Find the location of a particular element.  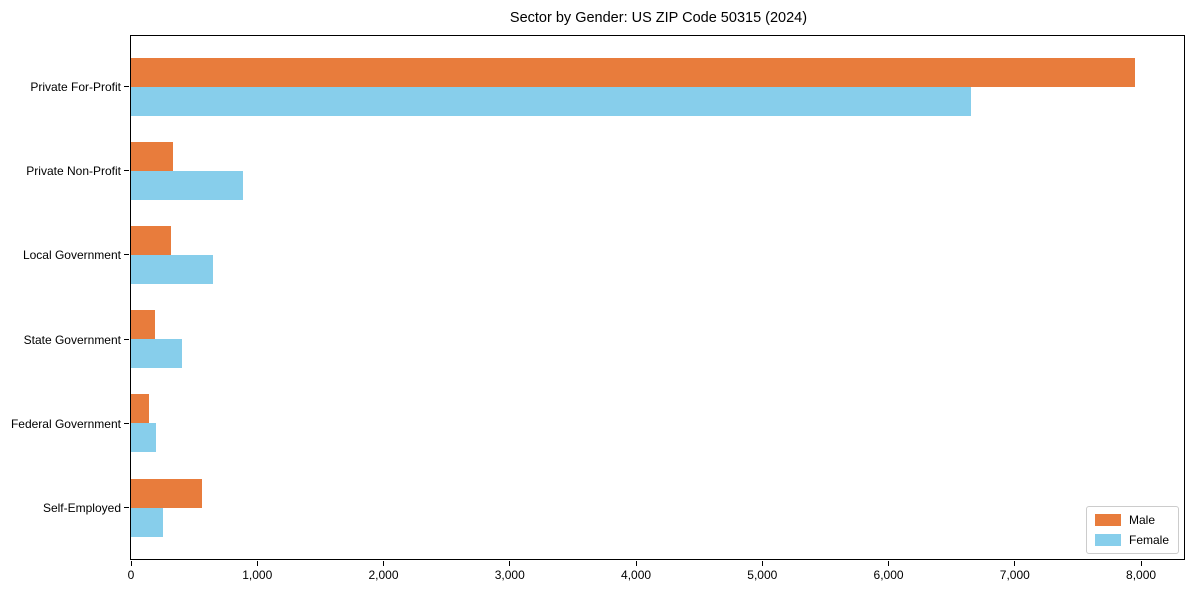

legend: Male Female is located at coordinates (1132, 530).